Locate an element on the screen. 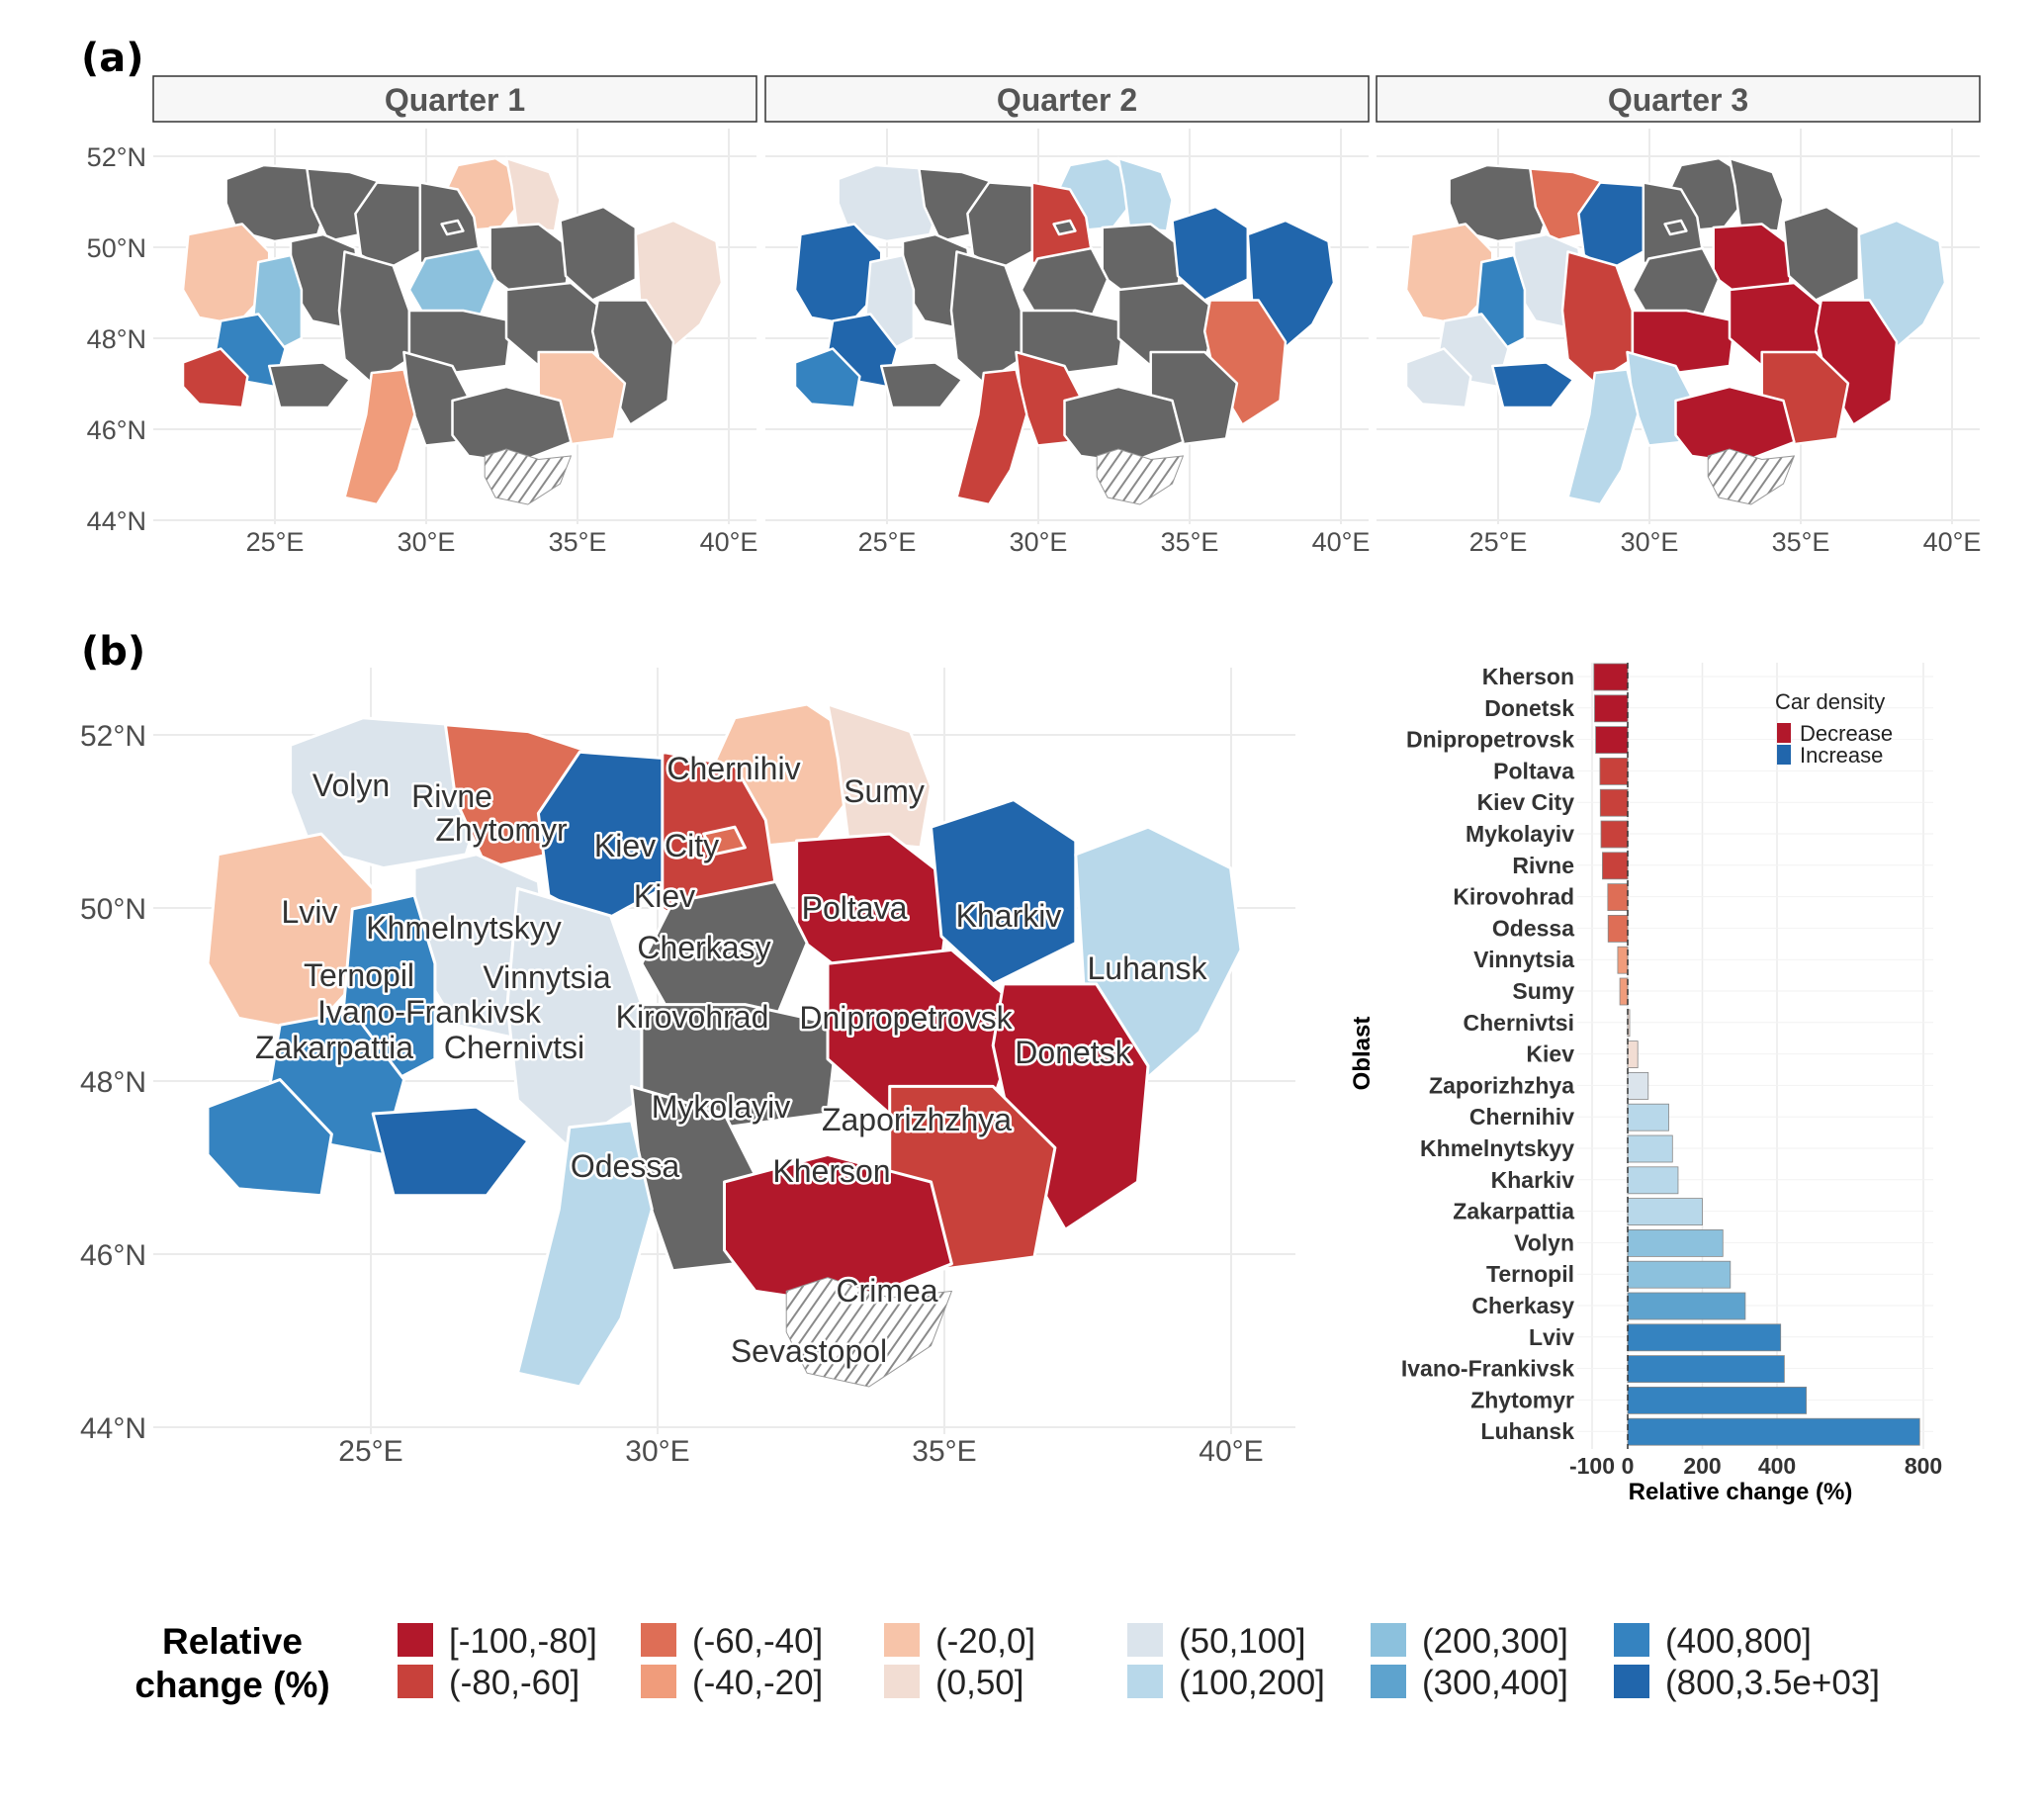 This screenshot has width=2044, height=1810. facet-1-region-kievcity is located at coordinates (452, 227).